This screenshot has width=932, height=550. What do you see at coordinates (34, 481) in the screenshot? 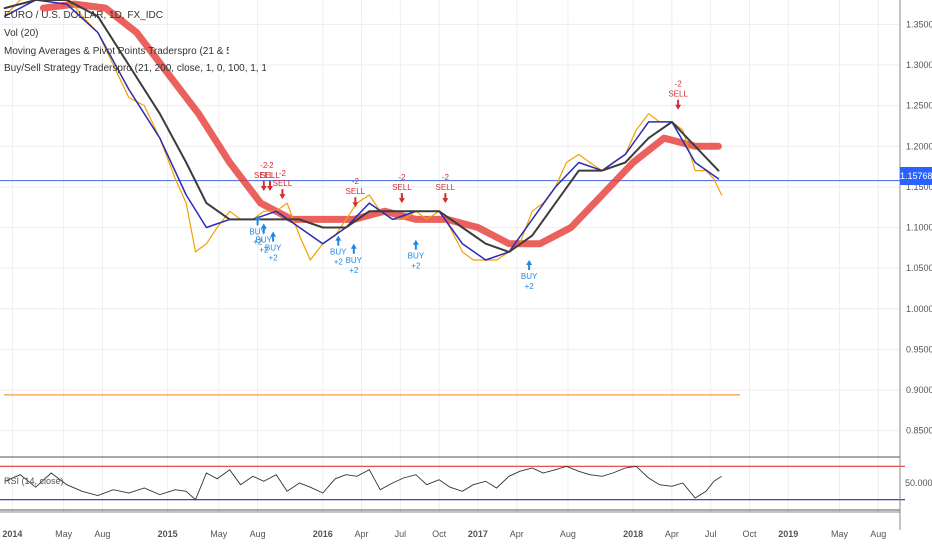
I see `legend-rsi: RSI (14, close)` at bounding box center [34, 481].